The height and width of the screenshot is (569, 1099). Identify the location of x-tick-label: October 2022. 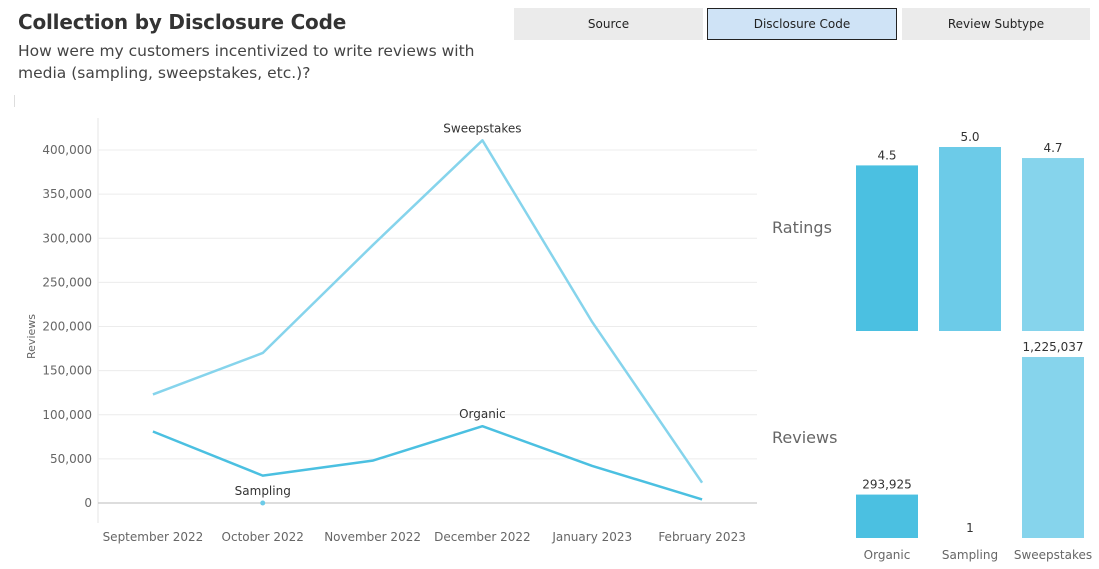
(263, 537).